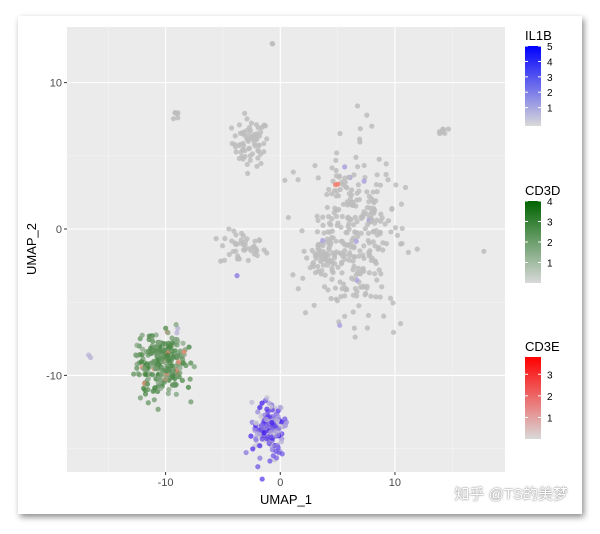 Image resolution: width=600 pixels, height=534 pixels. Describe the element at coordinates (538, 35) in the screenshot. I see `legend-title-il1b: IL1B` at that location.